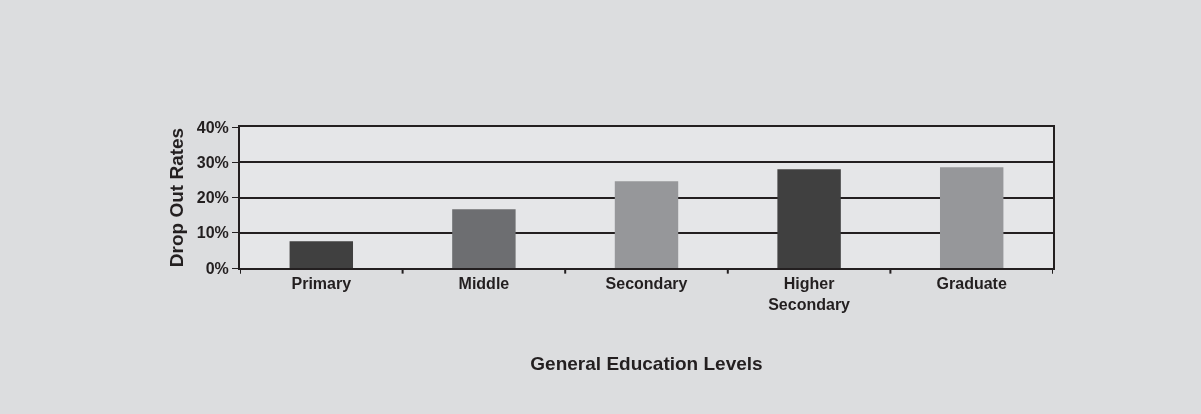 This screenshot has width=1201, height=414. Describe the element at coordinates (217, 268) in the screenshot. I see `y-tick-label: 0%` at that location.